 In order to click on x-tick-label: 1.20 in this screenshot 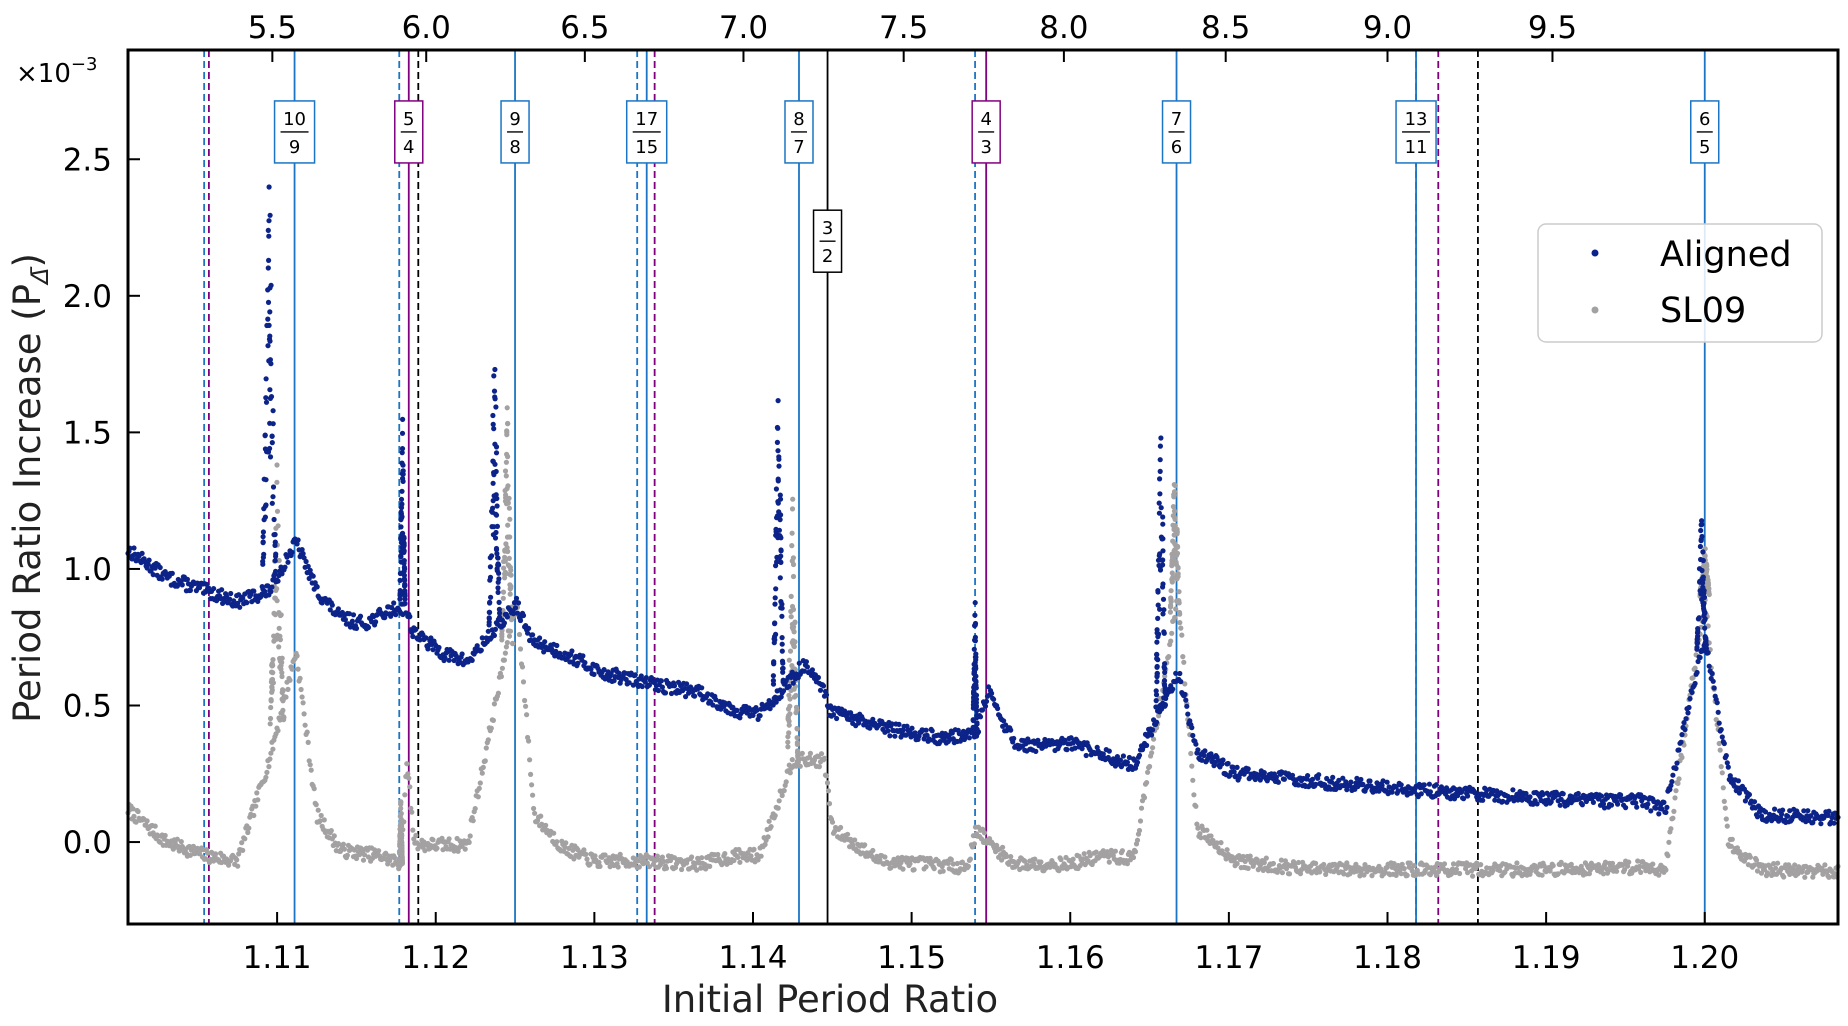, I will do `click(1704, 958)`.